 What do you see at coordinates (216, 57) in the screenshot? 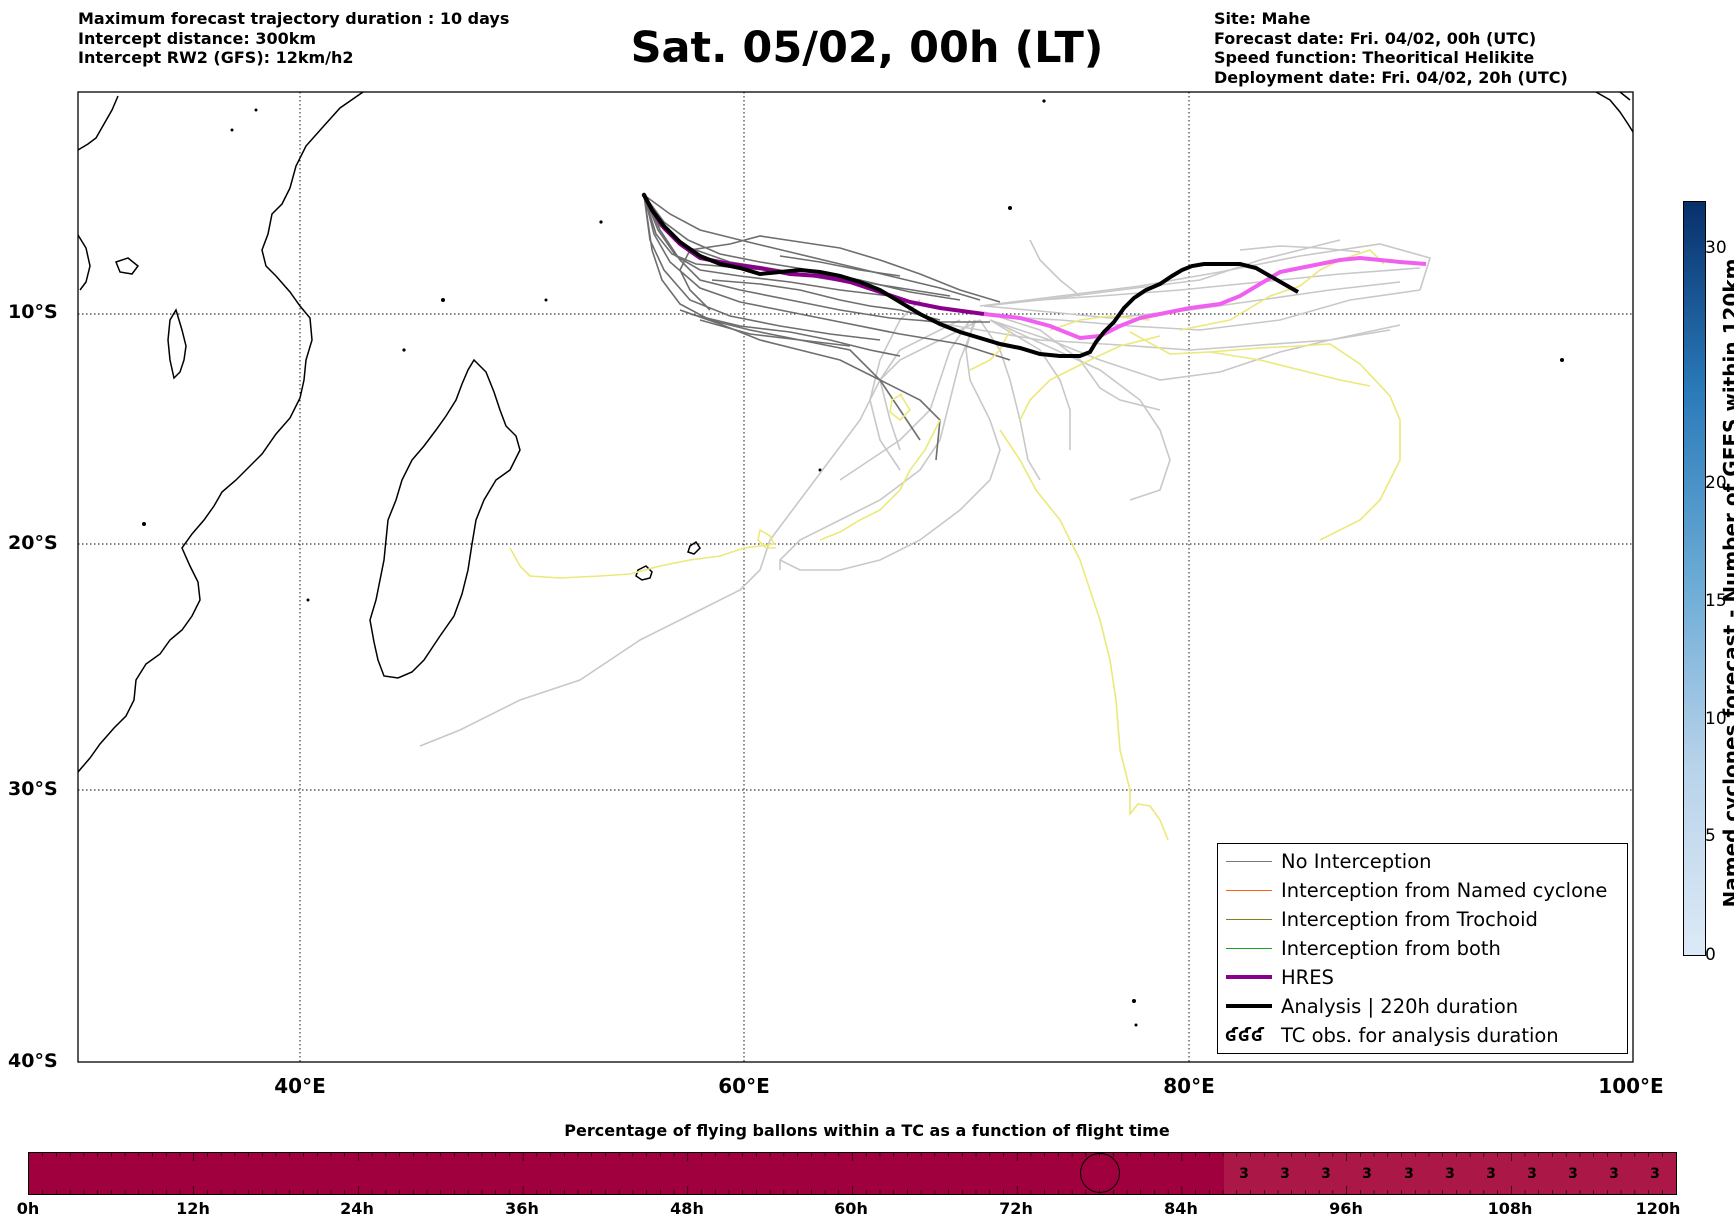
I see `intercept-rw2: Intercept RW2 (GFS): 12km/h2` at bounding box center [216, 57].